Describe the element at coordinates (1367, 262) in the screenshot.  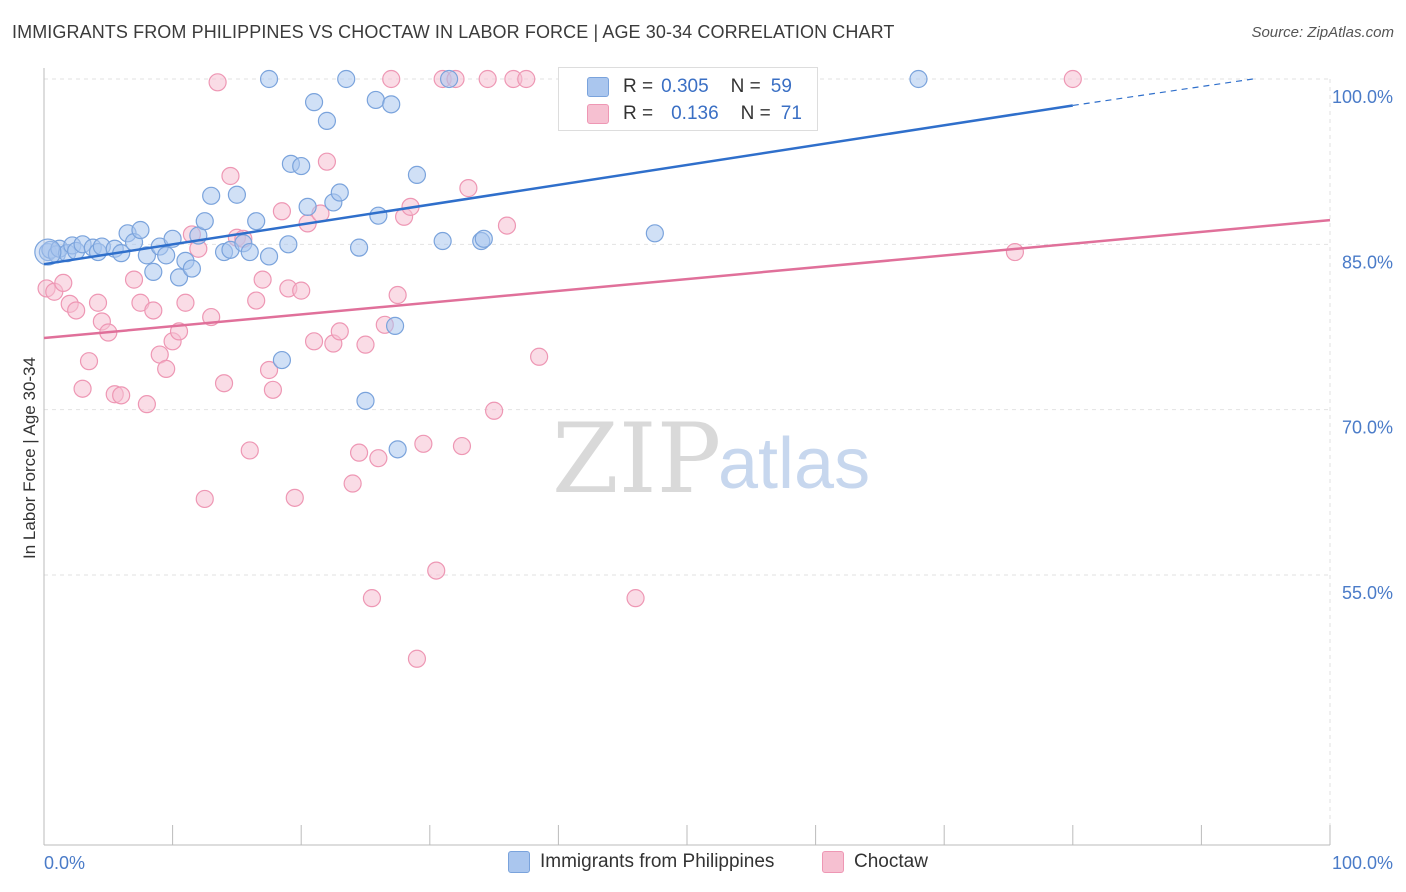
I see `y-tick-label: 85.0%` at that location.